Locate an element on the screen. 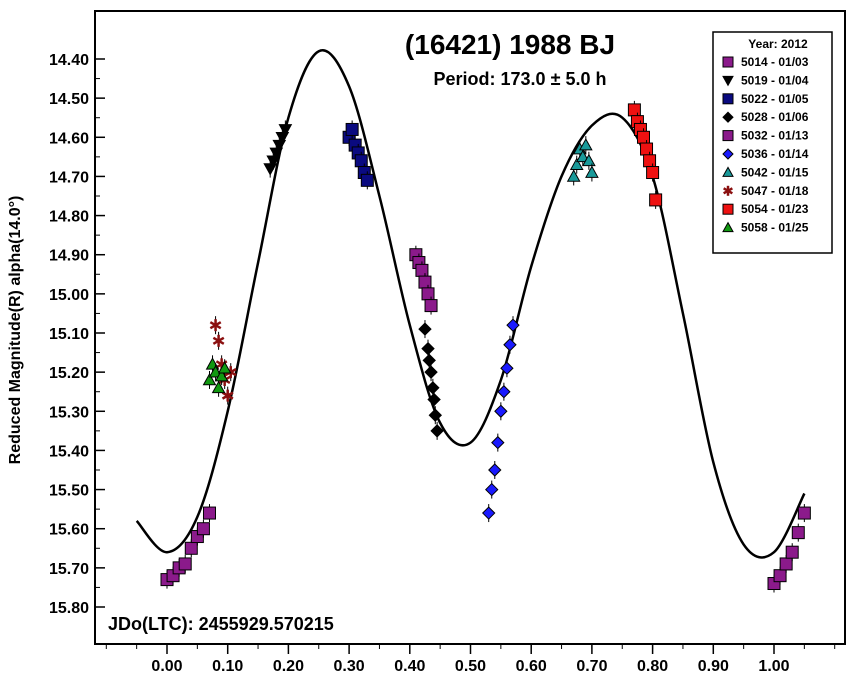 The width and height of the screenshot is (858, 677). legend-item: 5019 - 01/04 is located at coordinates (765, 80).